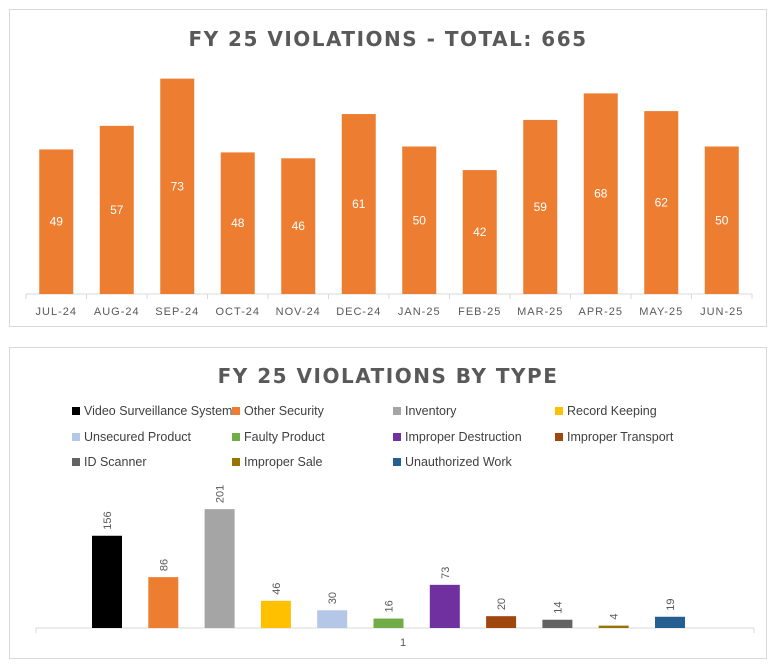 Image resolution: width=775 pixels, height=664 pixels. What do you see at coordinates (138, 437) in the screenshot?
I see `legend-label: Unsecured Product` at bounding box center [138, 437].